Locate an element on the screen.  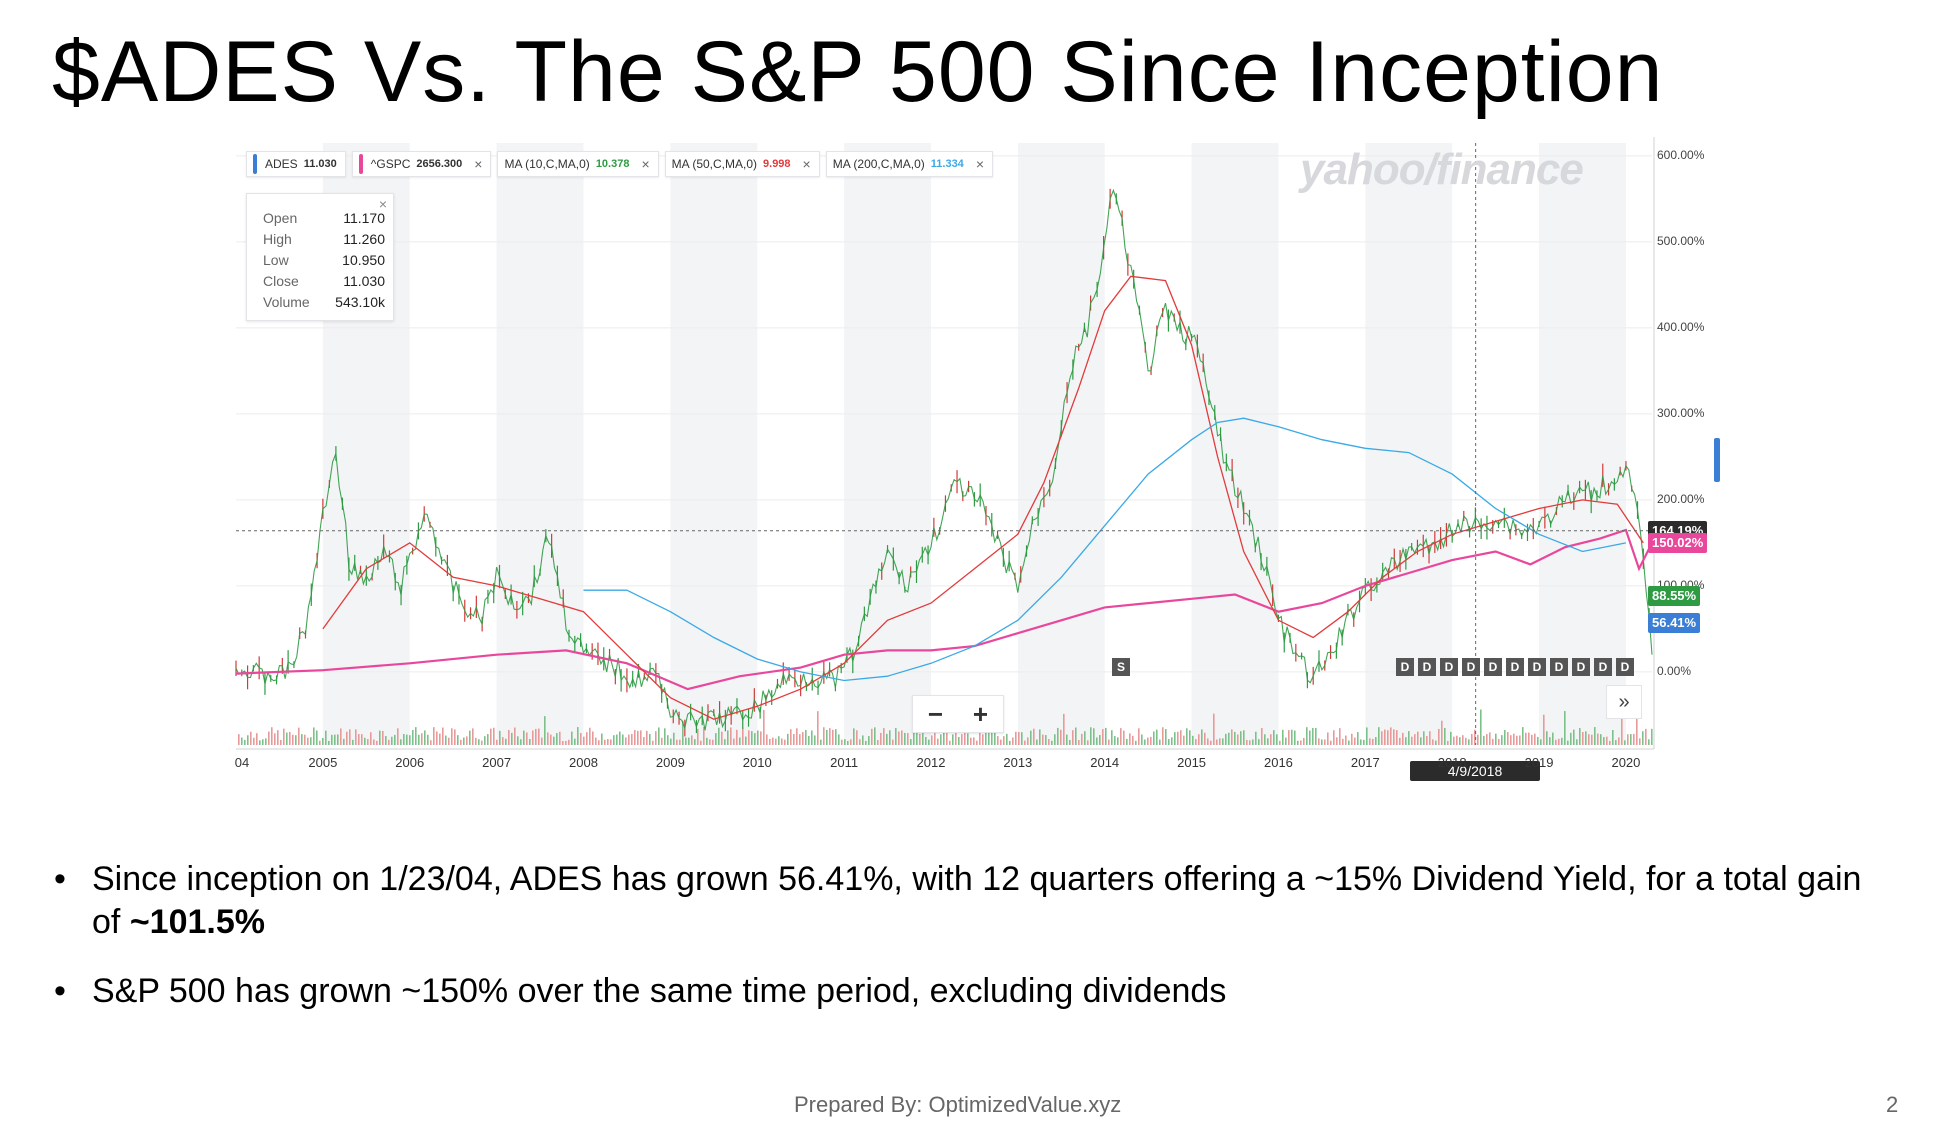
zoom-in-button: + is located at coordinates (980, 714).